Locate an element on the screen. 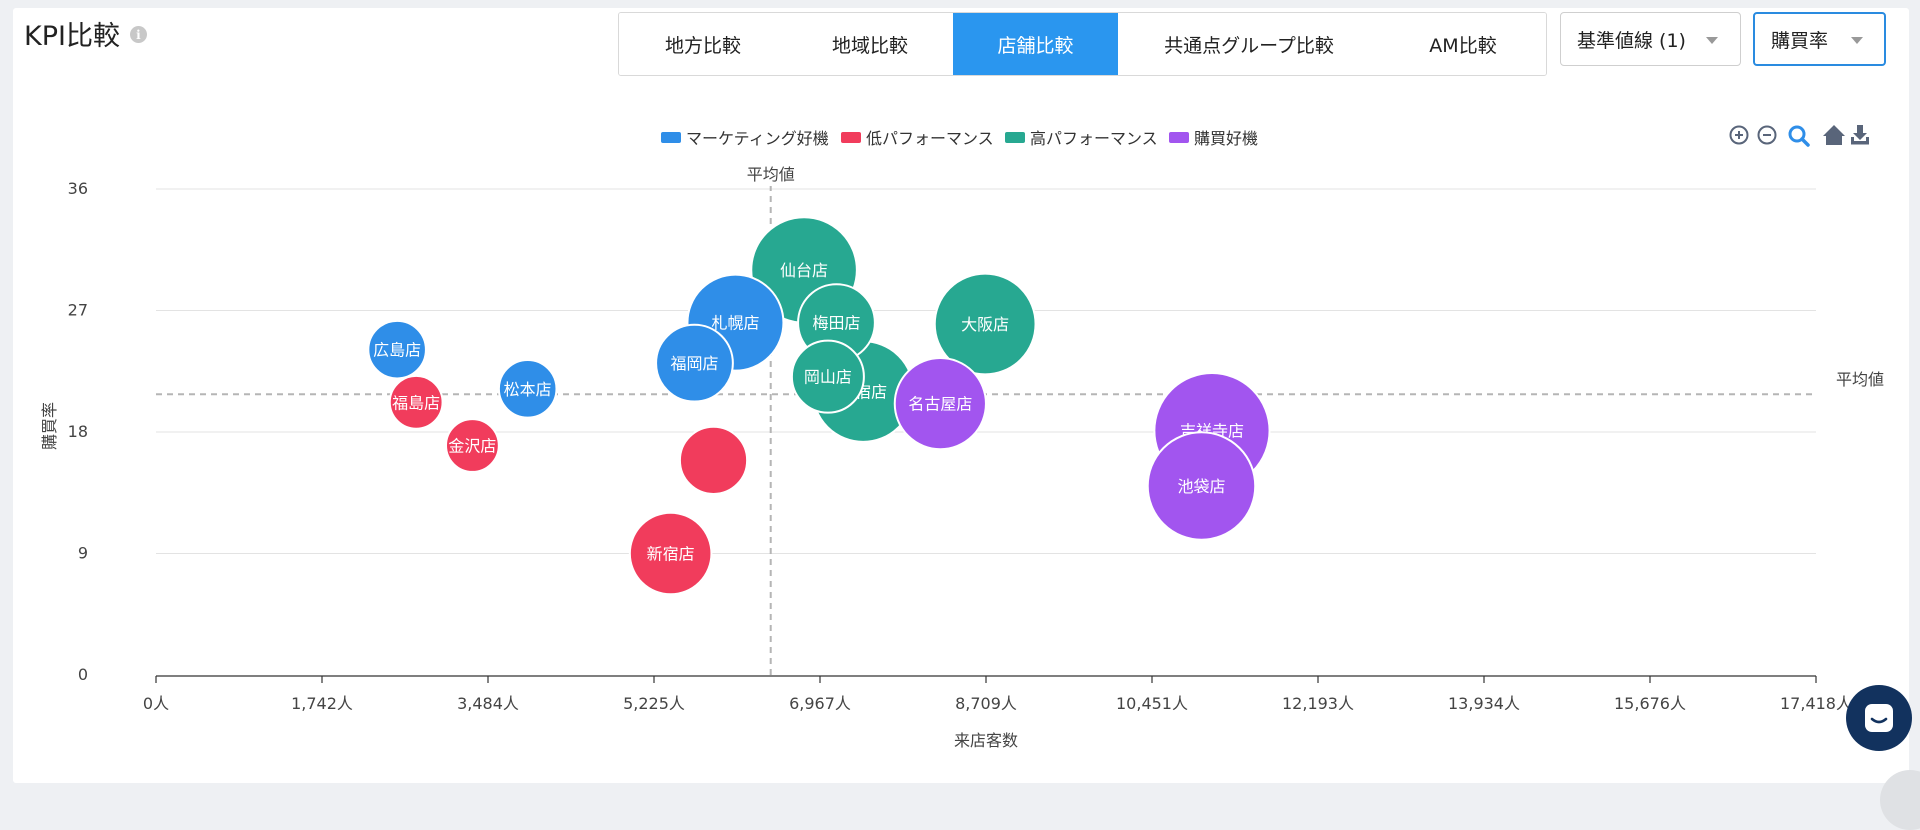  bubble-label: 福岡店 is located at coordinates (694, 363).